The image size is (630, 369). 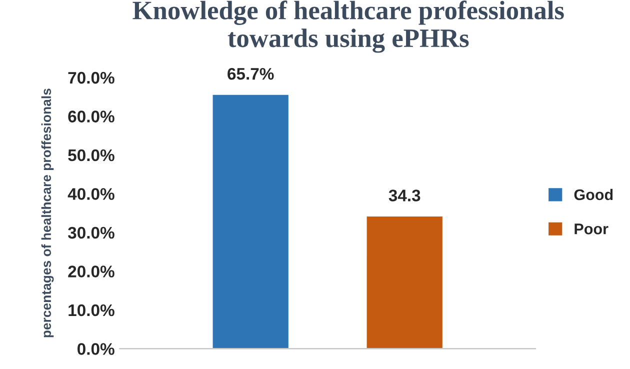 I want to click on legend-label: Poor, so click(x=591, y=229).